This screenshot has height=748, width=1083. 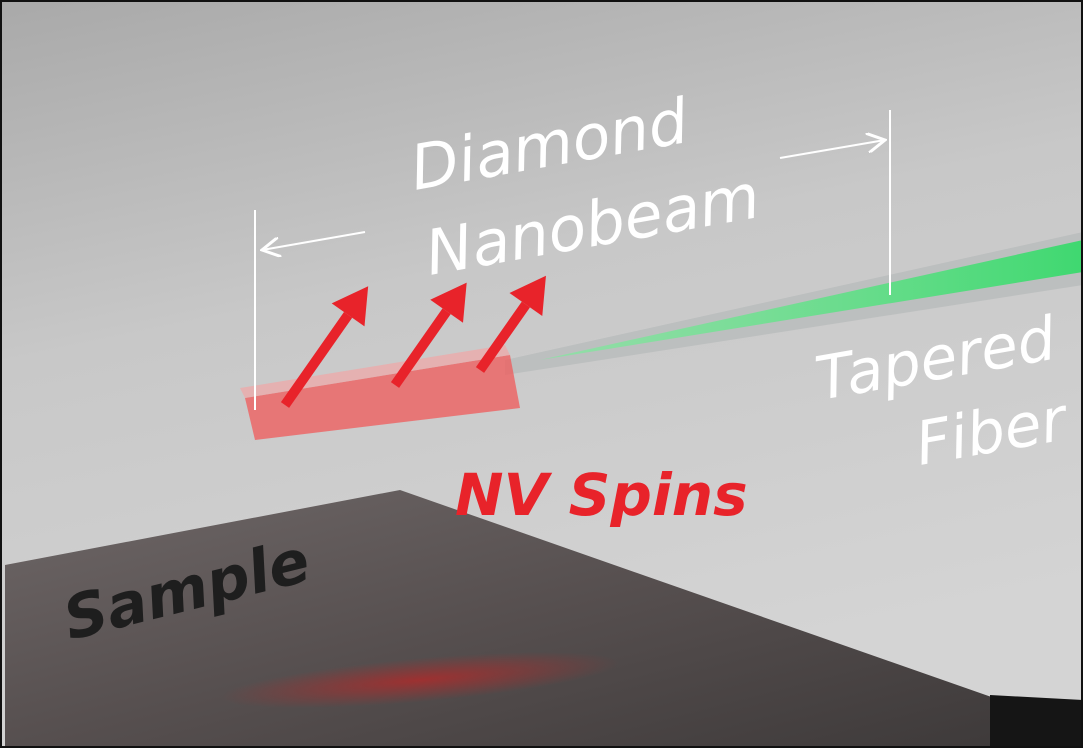 I want to click on sample-edge, so click(x=1036, y=721).